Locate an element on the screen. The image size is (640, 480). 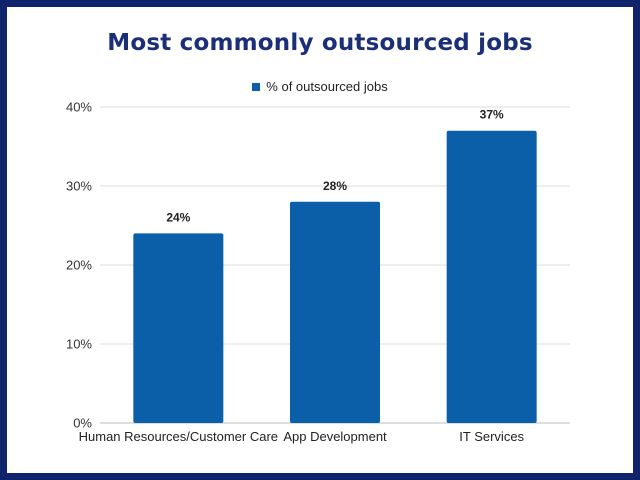
category-label: IT Services is located at coordinates (491, 436).